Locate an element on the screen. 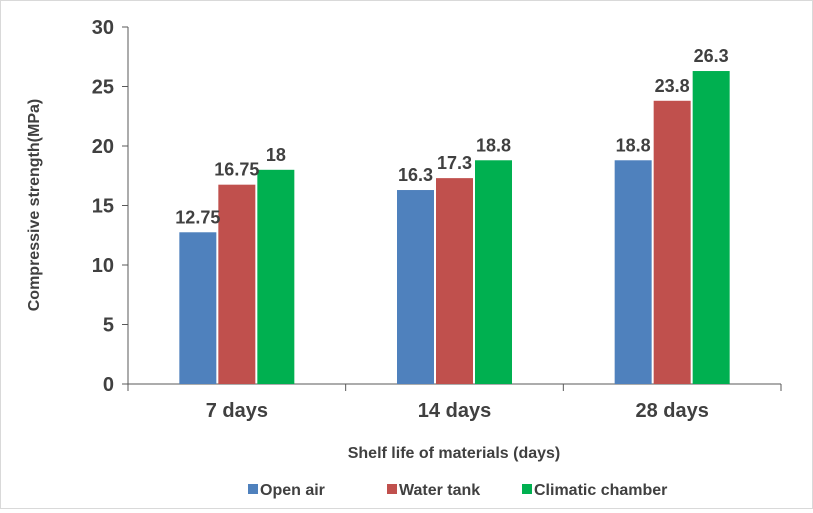 This screenshot has width=813, height=513. x-axis-title: Shelf life of materials (days) is located at coordinates (454, 453).